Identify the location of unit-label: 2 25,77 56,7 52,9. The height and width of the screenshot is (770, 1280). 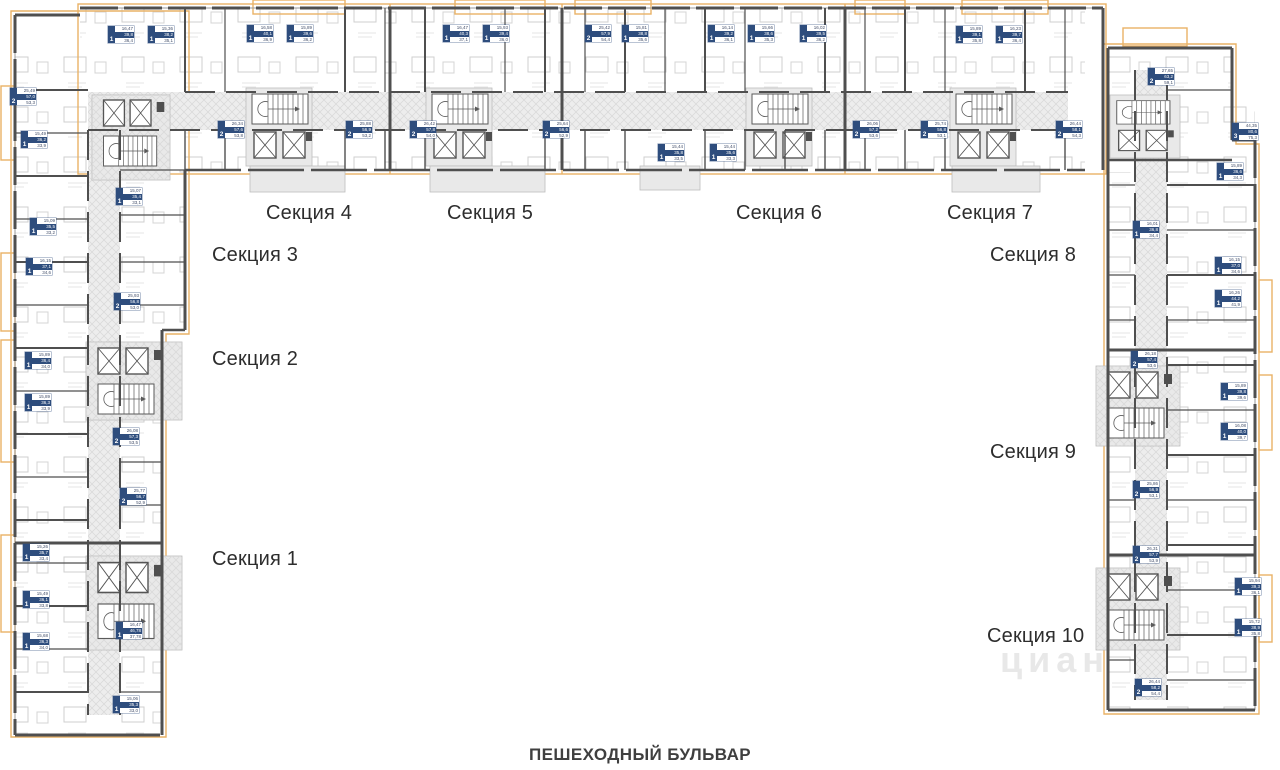
(133, 496).